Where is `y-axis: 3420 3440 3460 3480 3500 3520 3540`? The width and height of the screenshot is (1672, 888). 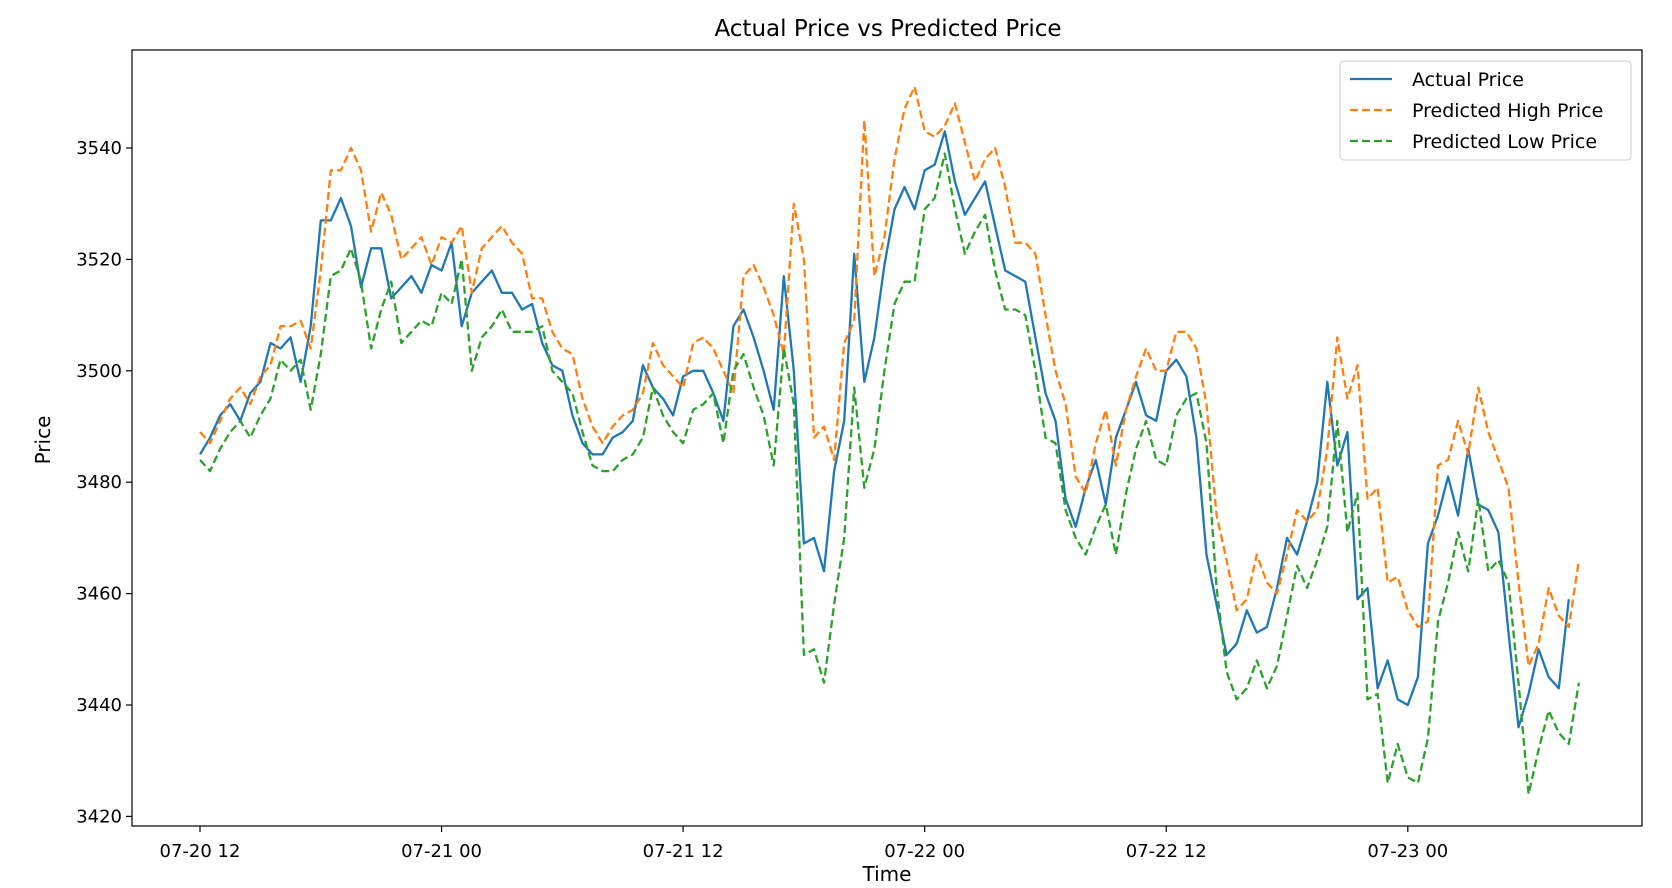
y-axis: 3420 3440 3460 3480 3500 3520 3540 is located at coordinates (104, 482).